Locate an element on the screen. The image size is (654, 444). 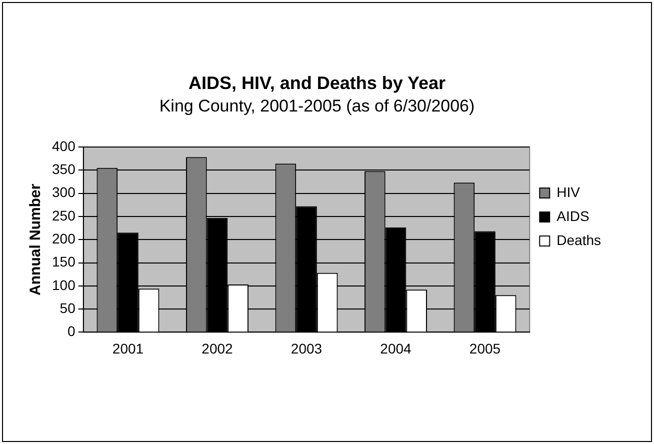
chart-title: AIDS, HIV, and Deaths by Year is located at coordinates (317, 82).